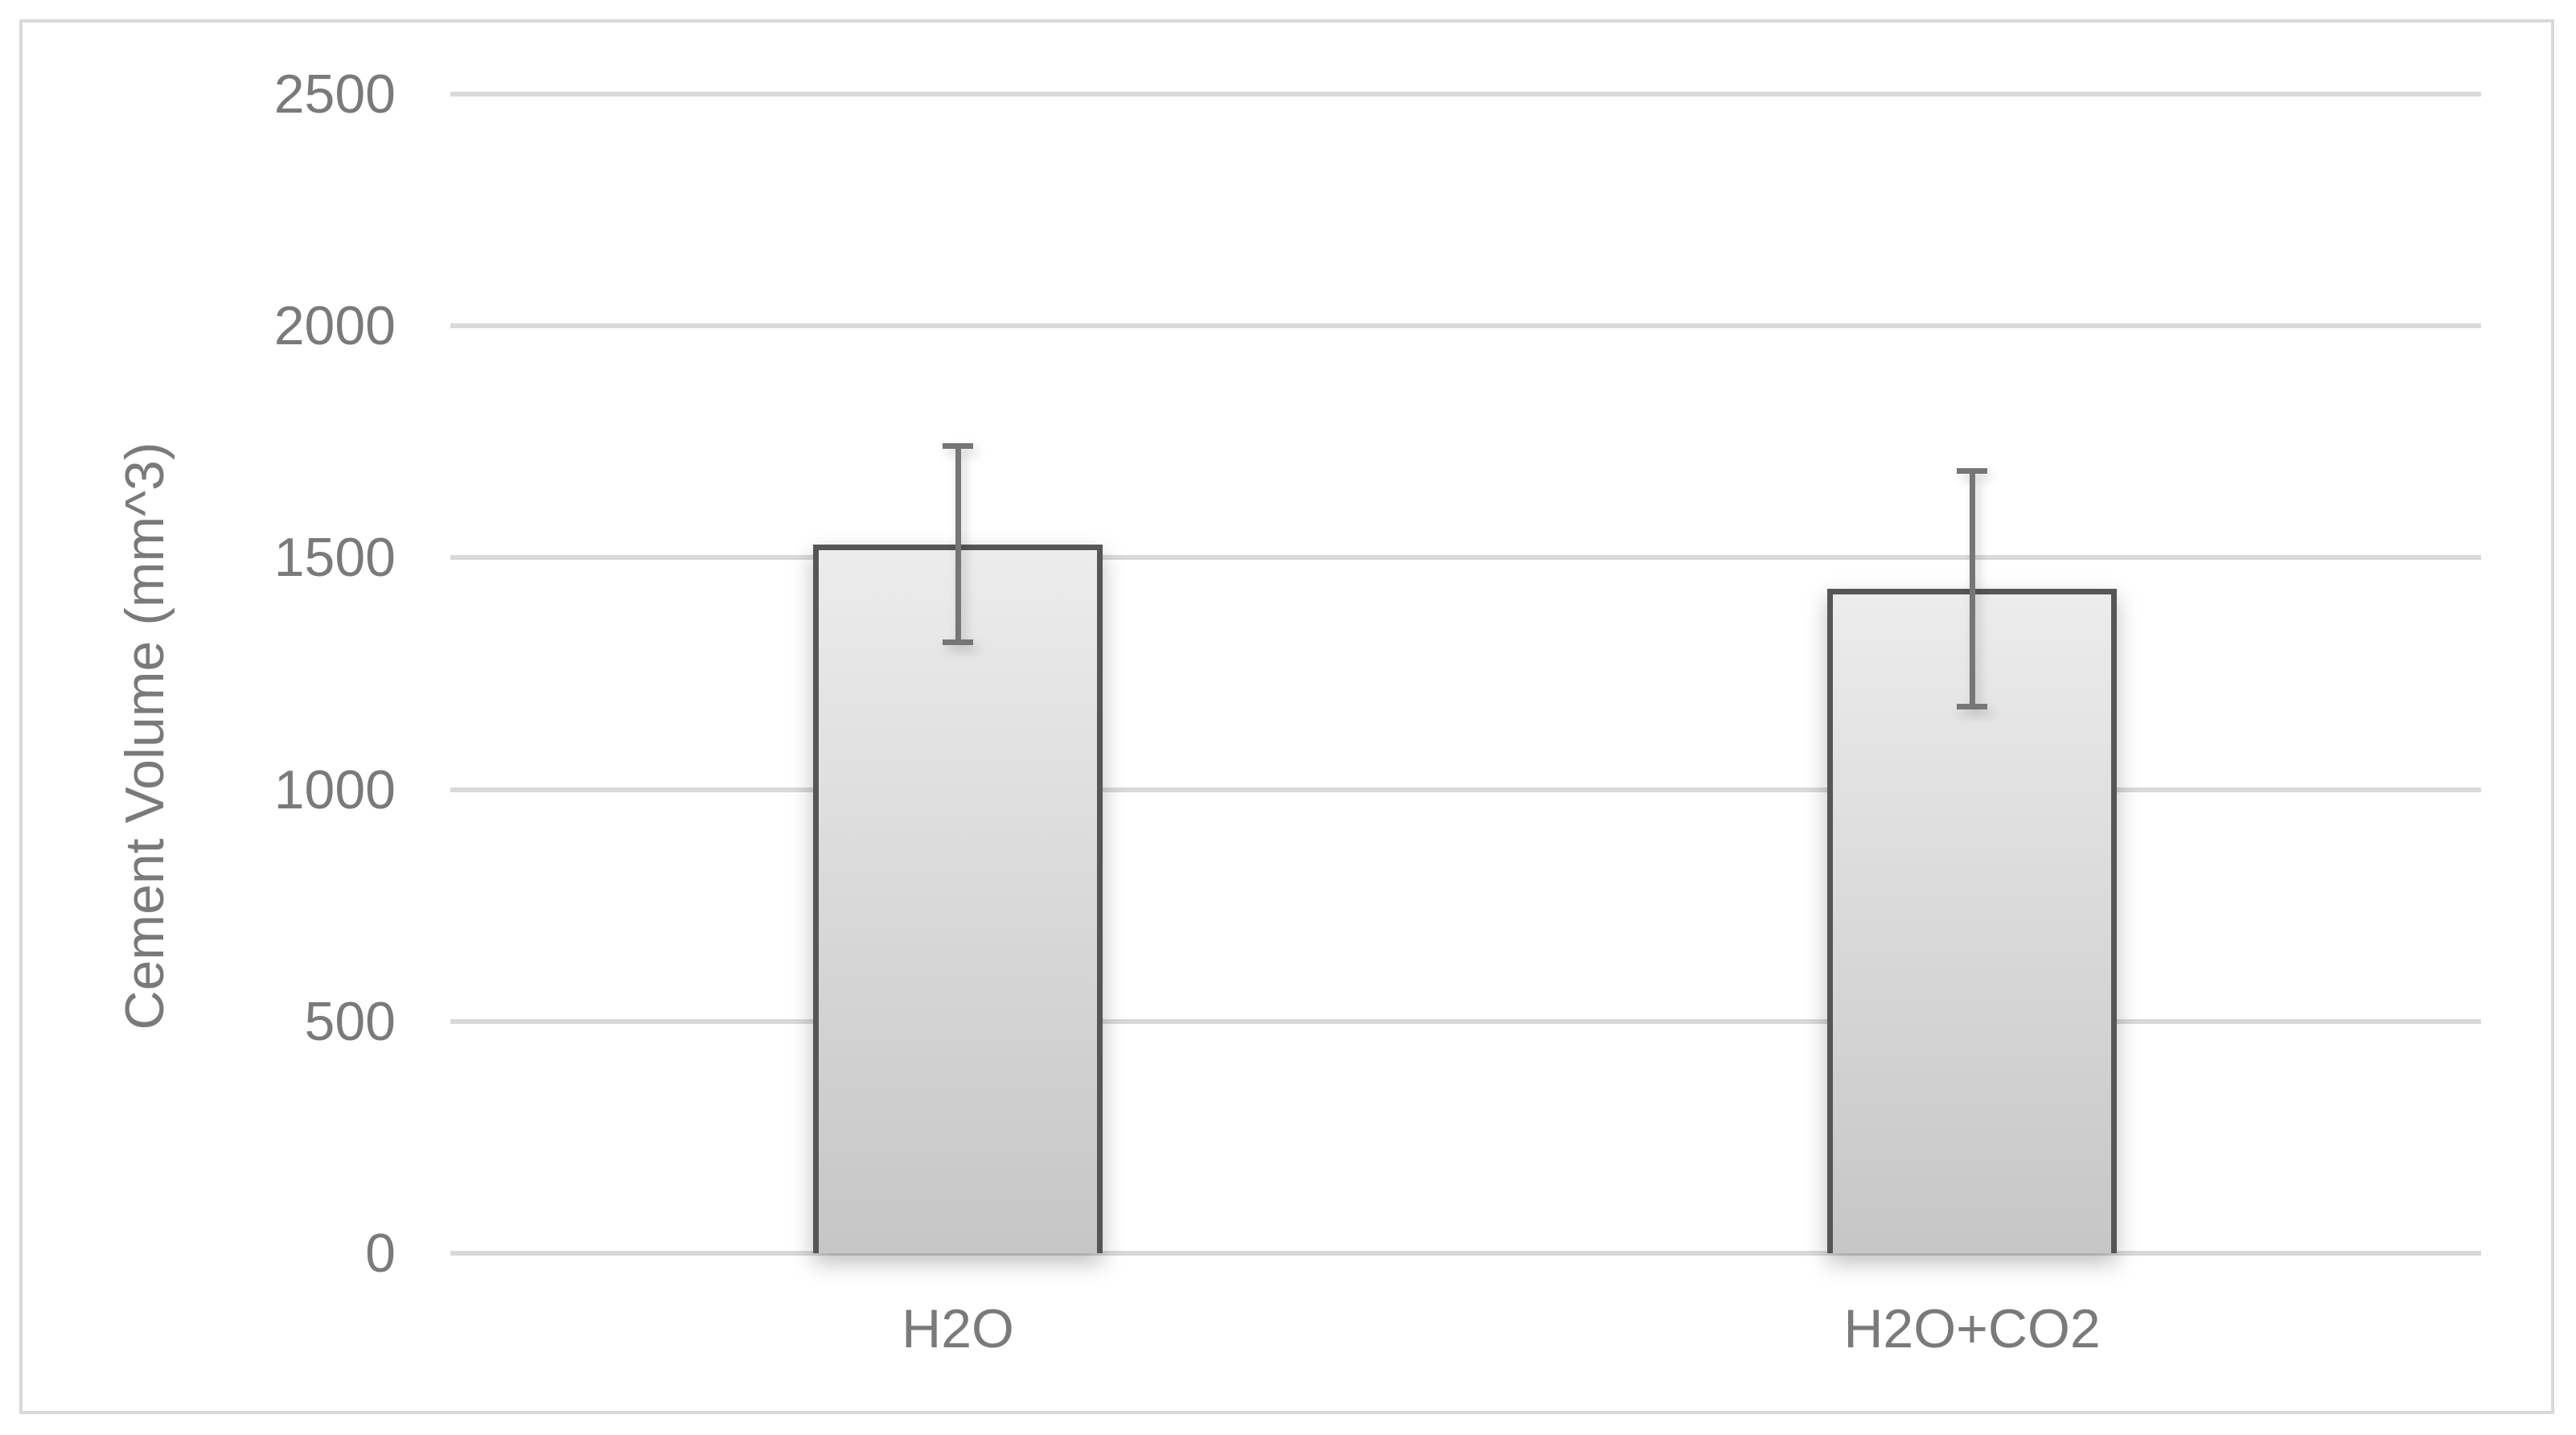  Describe the element at coordinates (350, 1021) in the screenshot. I see `y-tick-label-500: 500` at that location.